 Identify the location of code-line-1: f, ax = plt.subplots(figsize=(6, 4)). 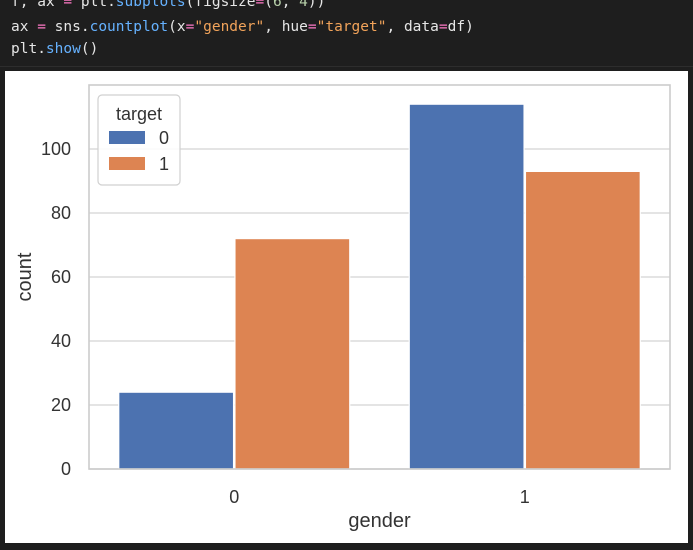
(168, 6).